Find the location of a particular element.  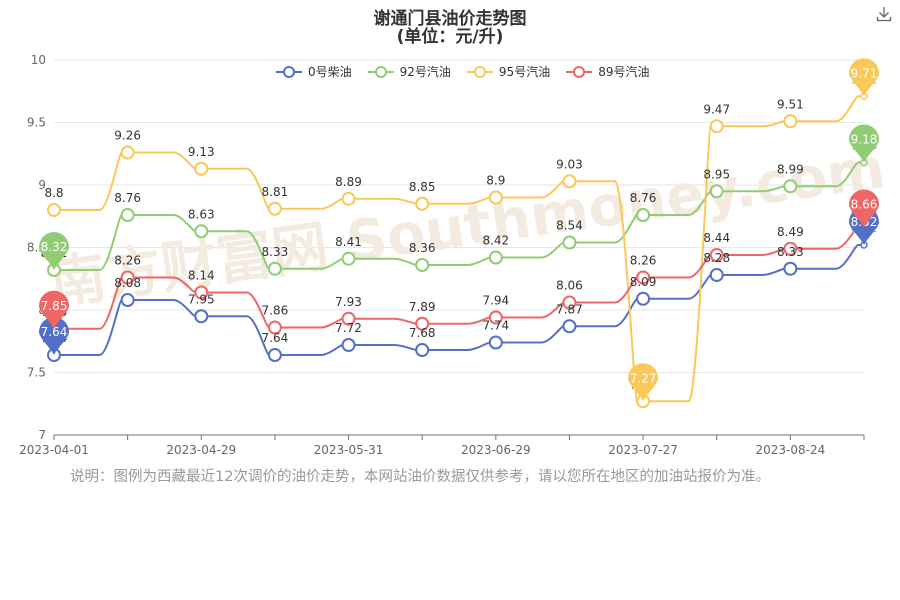

legend-item: 95号汽油 is located at coordinates (508, 71).